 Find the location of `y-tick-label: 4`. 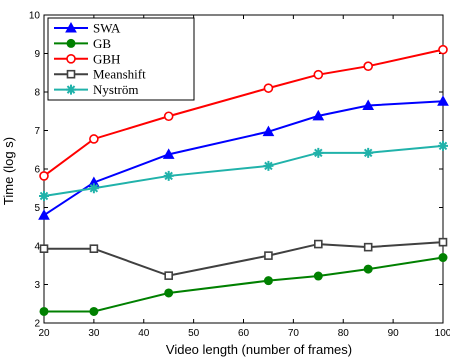

y-tick-label: 4 is located at coordinates (37, 247).